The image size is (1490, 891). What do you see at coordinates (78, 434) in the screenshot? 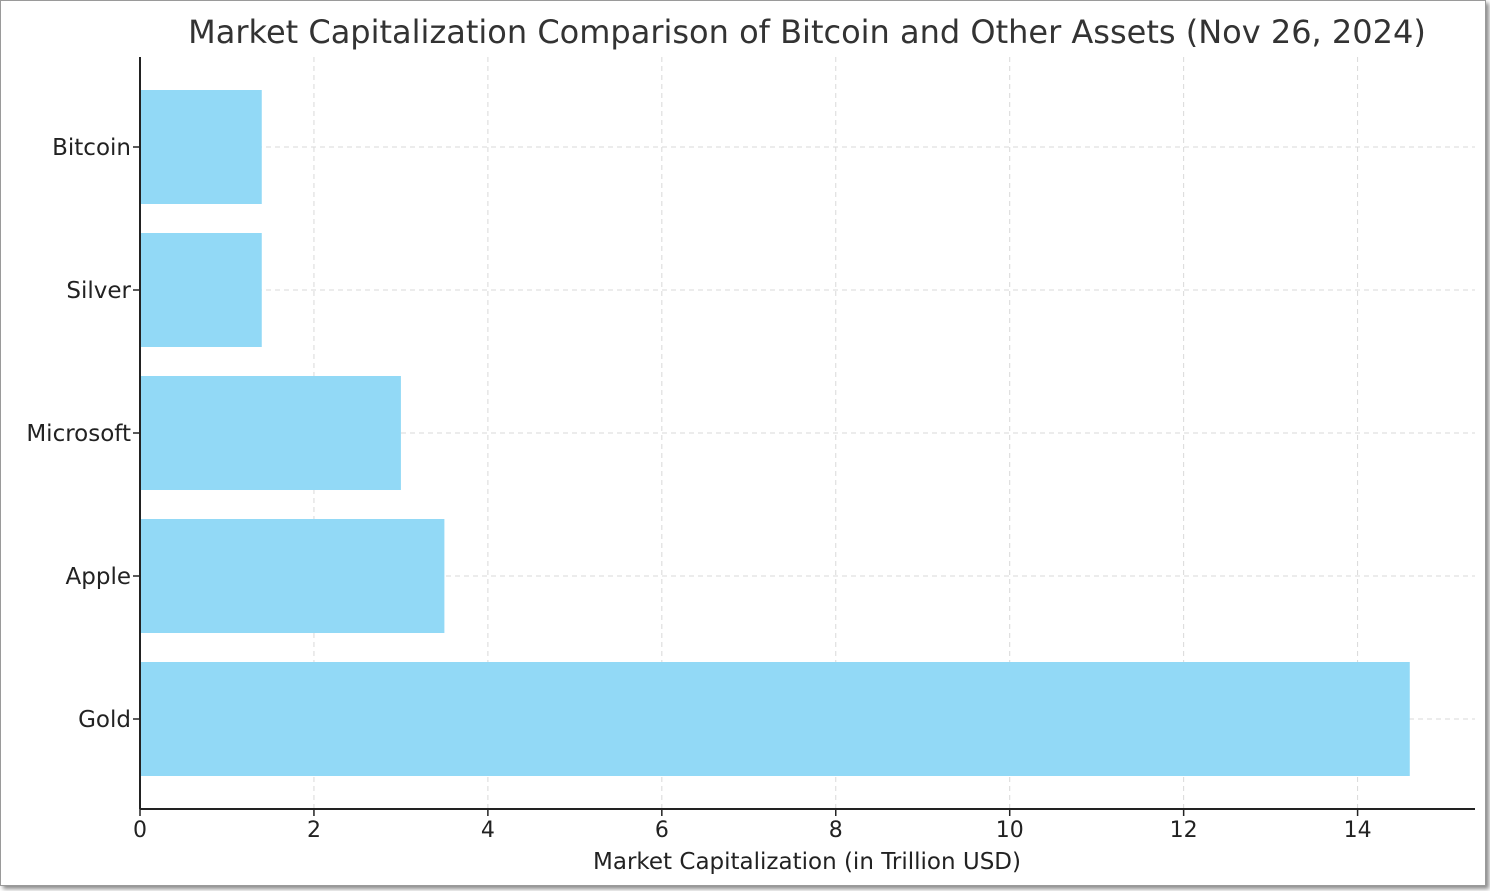
I see `y-tick-label: Microsoft` at bounding box center [78, 434].